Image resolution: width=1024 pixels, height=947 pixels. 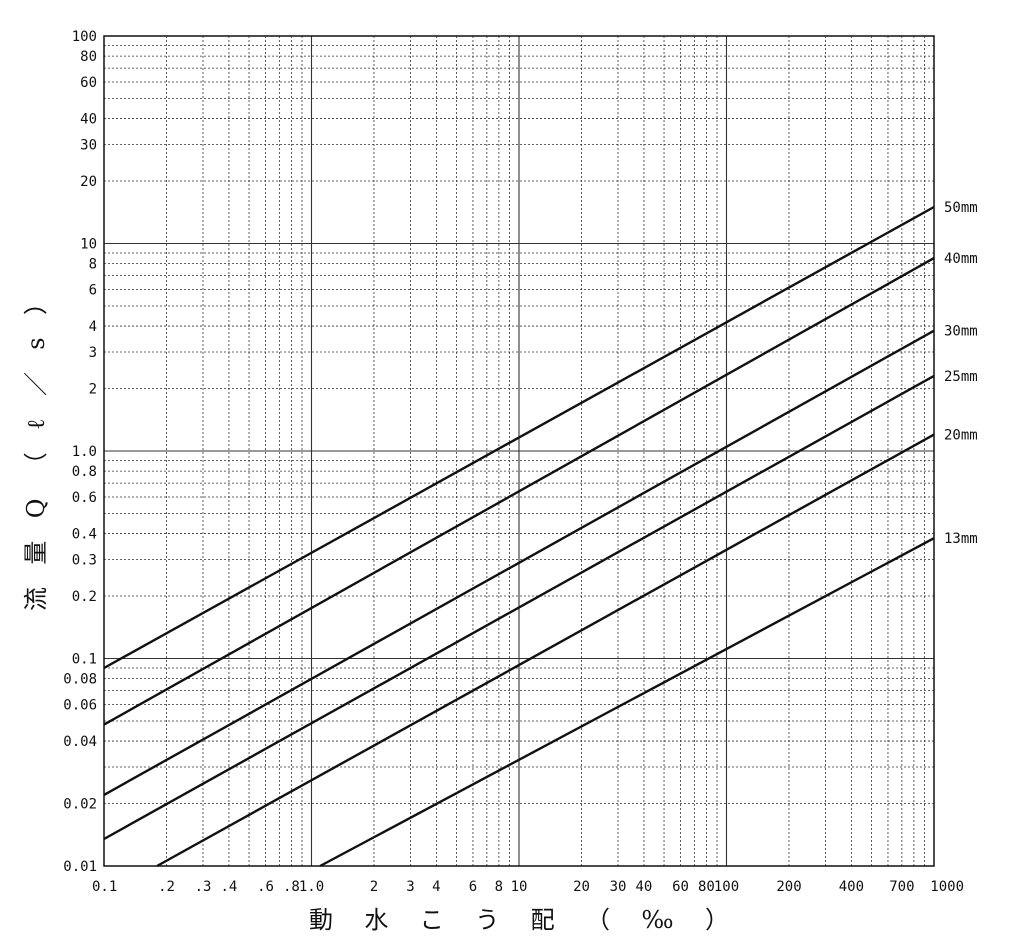 I want to click on x-tick-label: 10, so click(x=519, y=887).